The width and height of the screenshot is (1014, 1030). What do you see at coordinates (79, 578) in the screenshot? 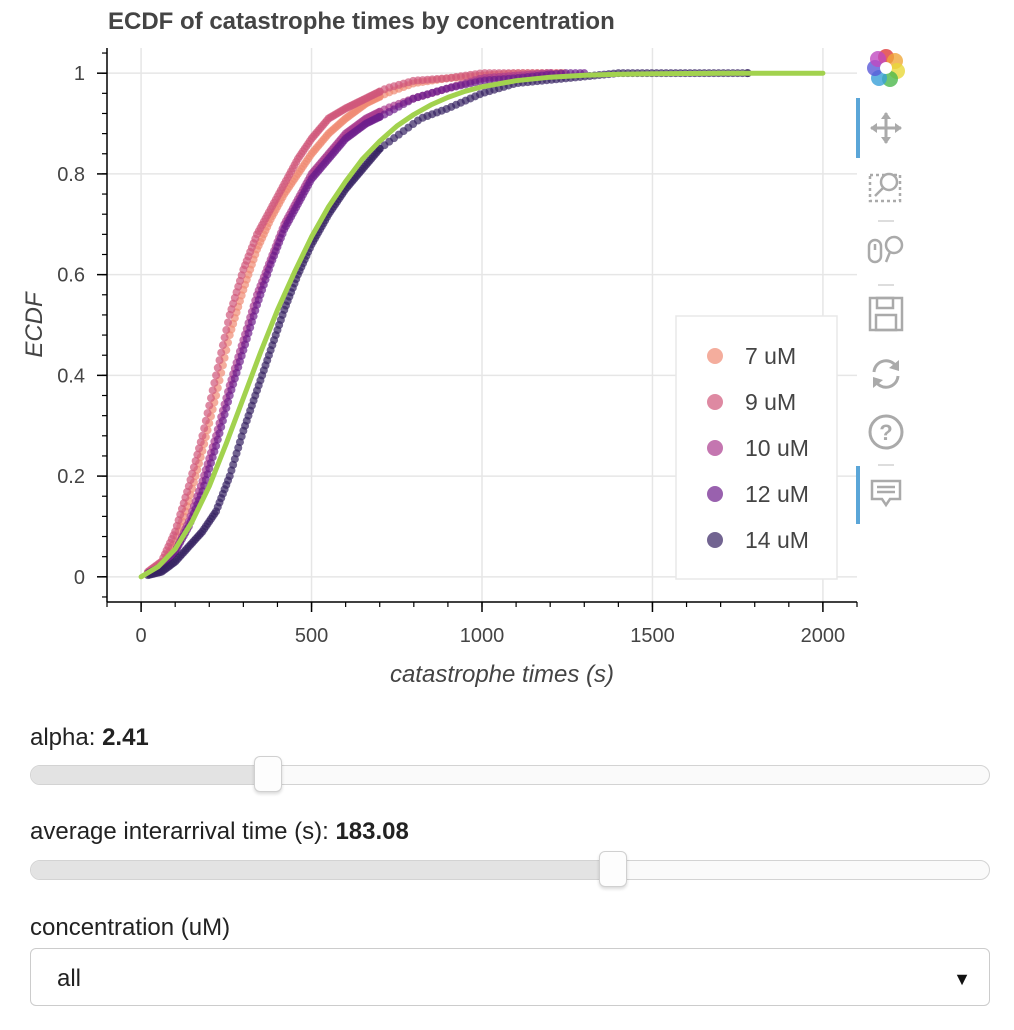
I see `y-tick-label: 0` at bounding box center [79, 578].